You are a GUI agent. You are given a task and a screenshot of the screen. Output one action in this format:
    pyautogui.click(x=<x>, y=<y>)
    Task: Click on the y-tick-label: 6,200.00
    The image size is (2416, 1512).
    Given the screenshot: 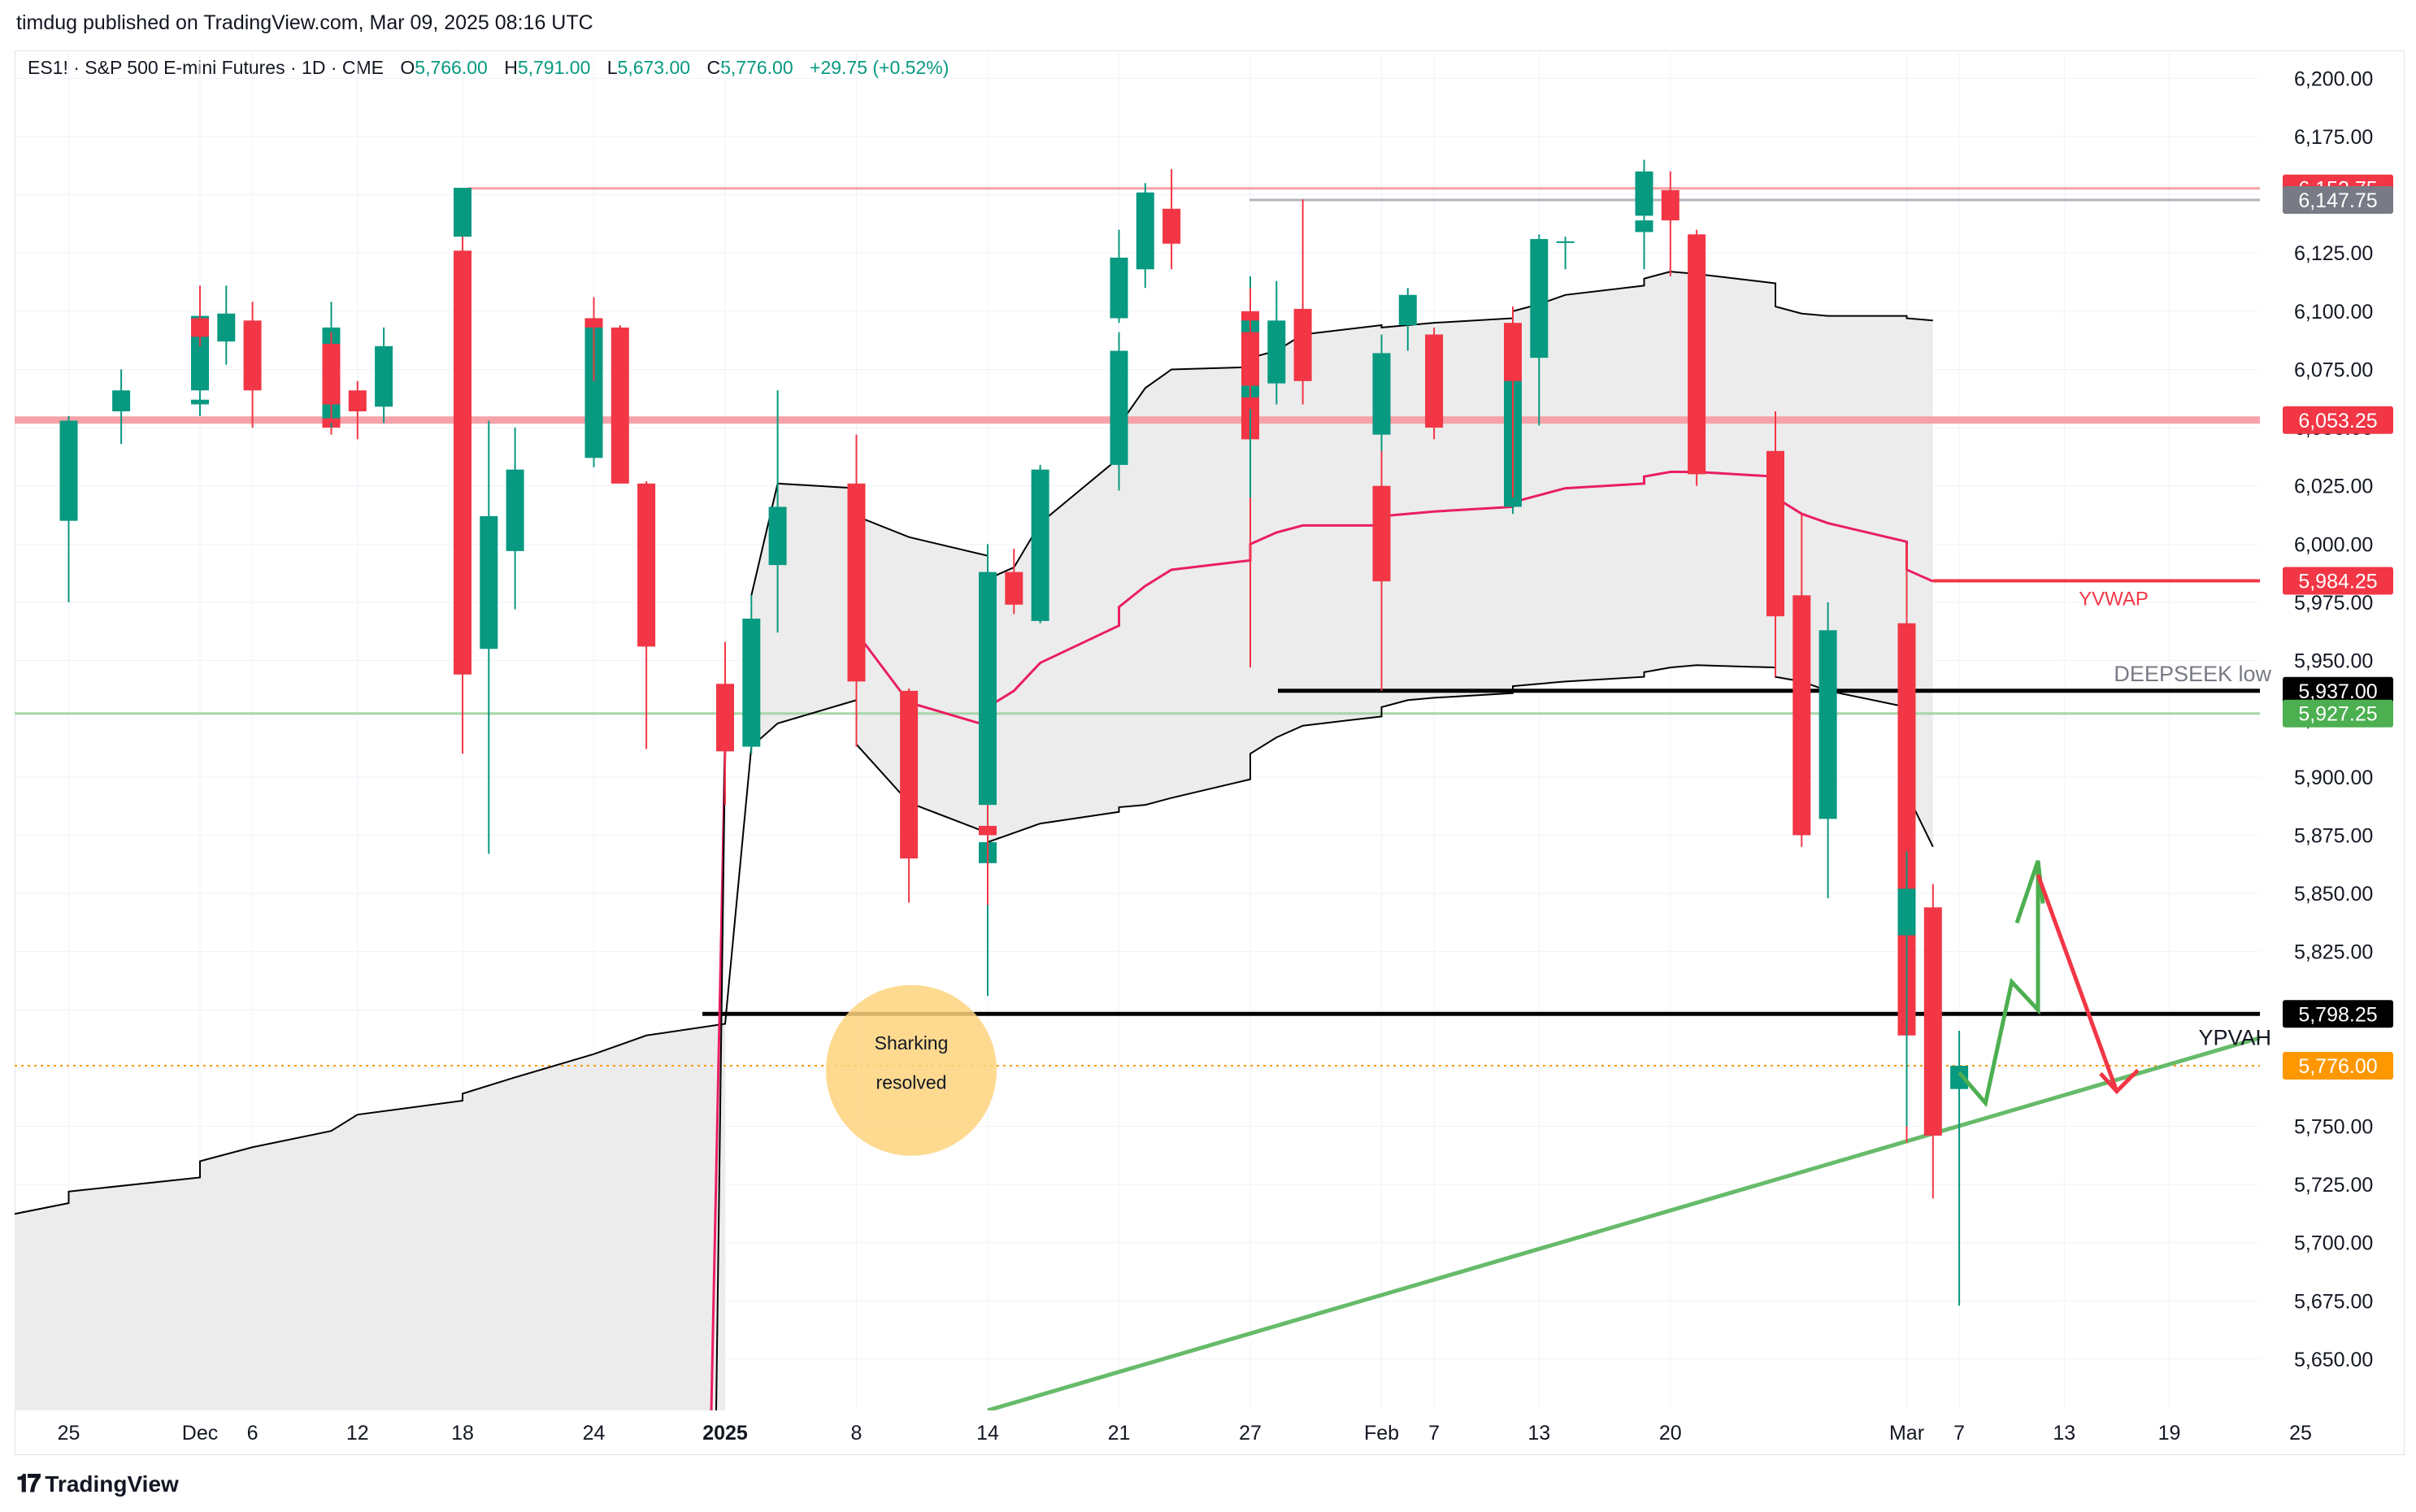 What is the action you would take?
    pyautogui.click(x=2333, y=78)
    